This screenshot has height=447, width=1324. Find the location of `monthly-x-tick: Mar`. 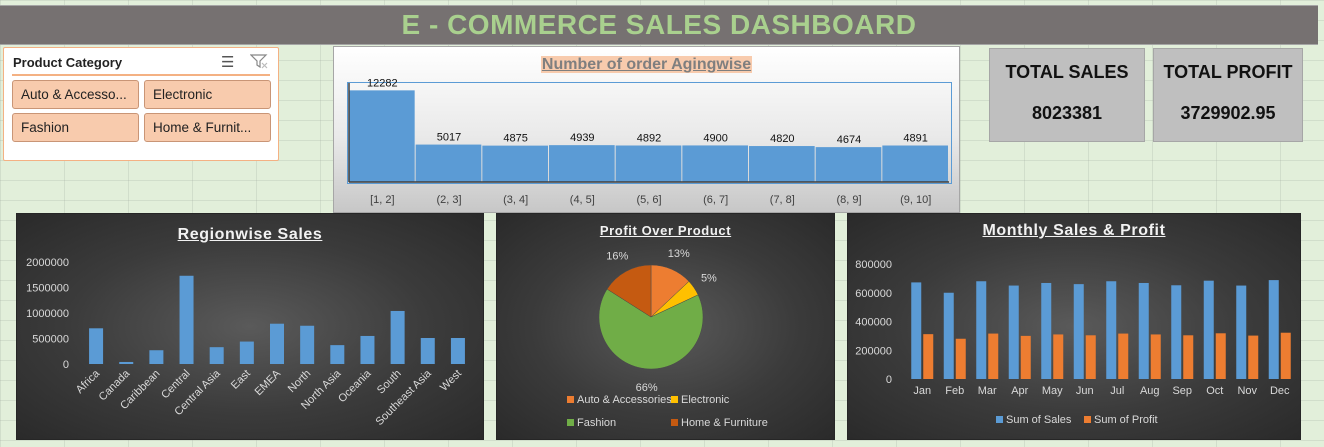

monthly-x-tick: Mar is located at coordinates (987, 391).